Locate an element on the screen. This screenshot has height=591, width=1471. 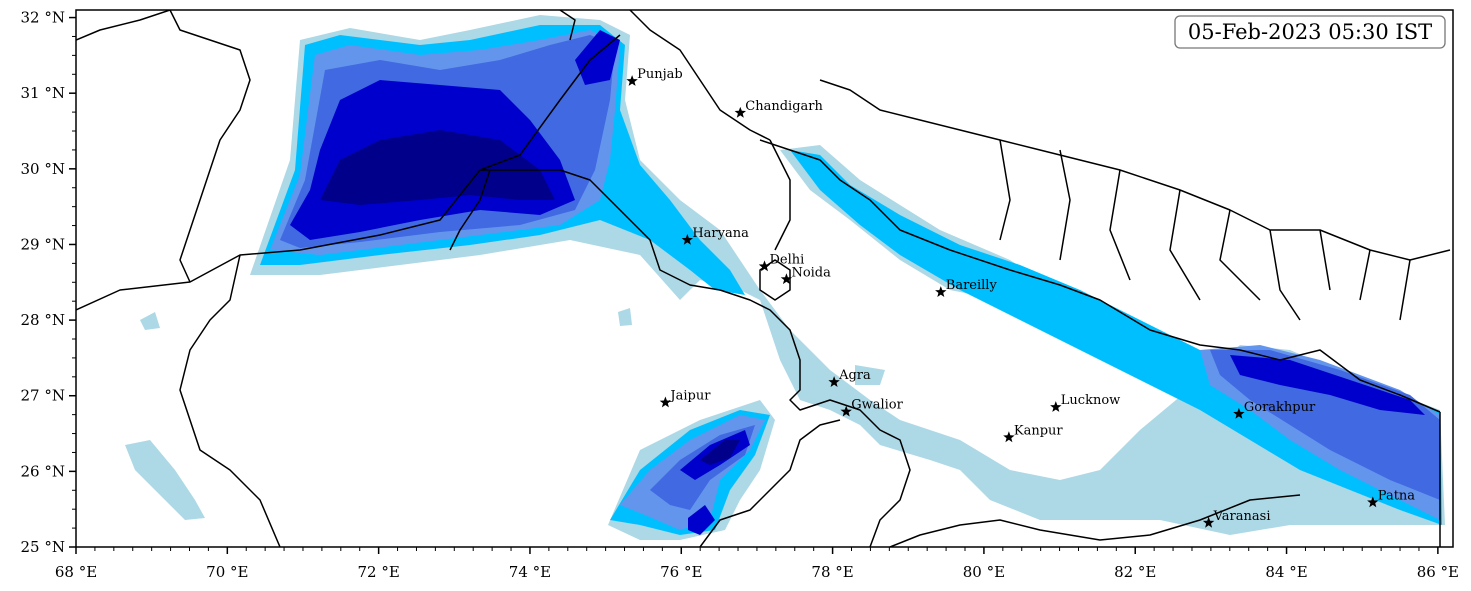
x-tick-label: 74 °E is located at coordinates (530, 572).